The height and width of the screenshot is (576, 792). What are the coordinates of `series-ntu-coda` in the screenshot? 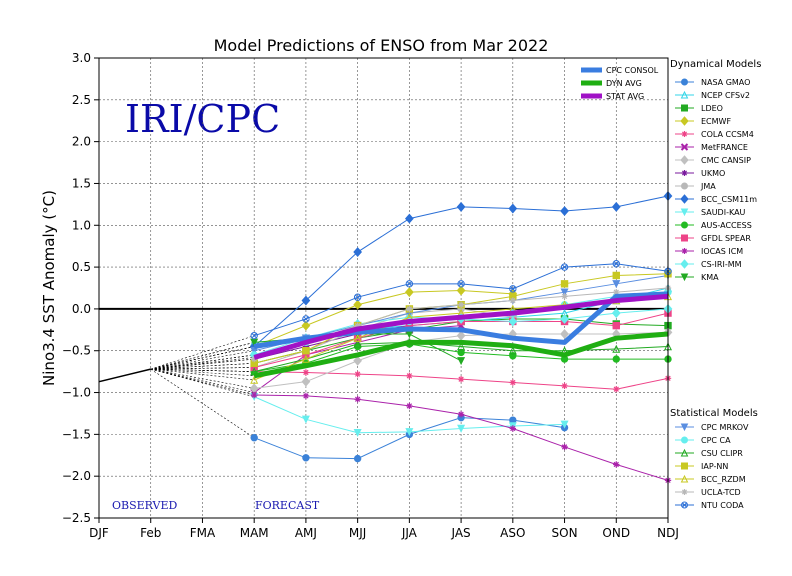 It's located at (461, 300).